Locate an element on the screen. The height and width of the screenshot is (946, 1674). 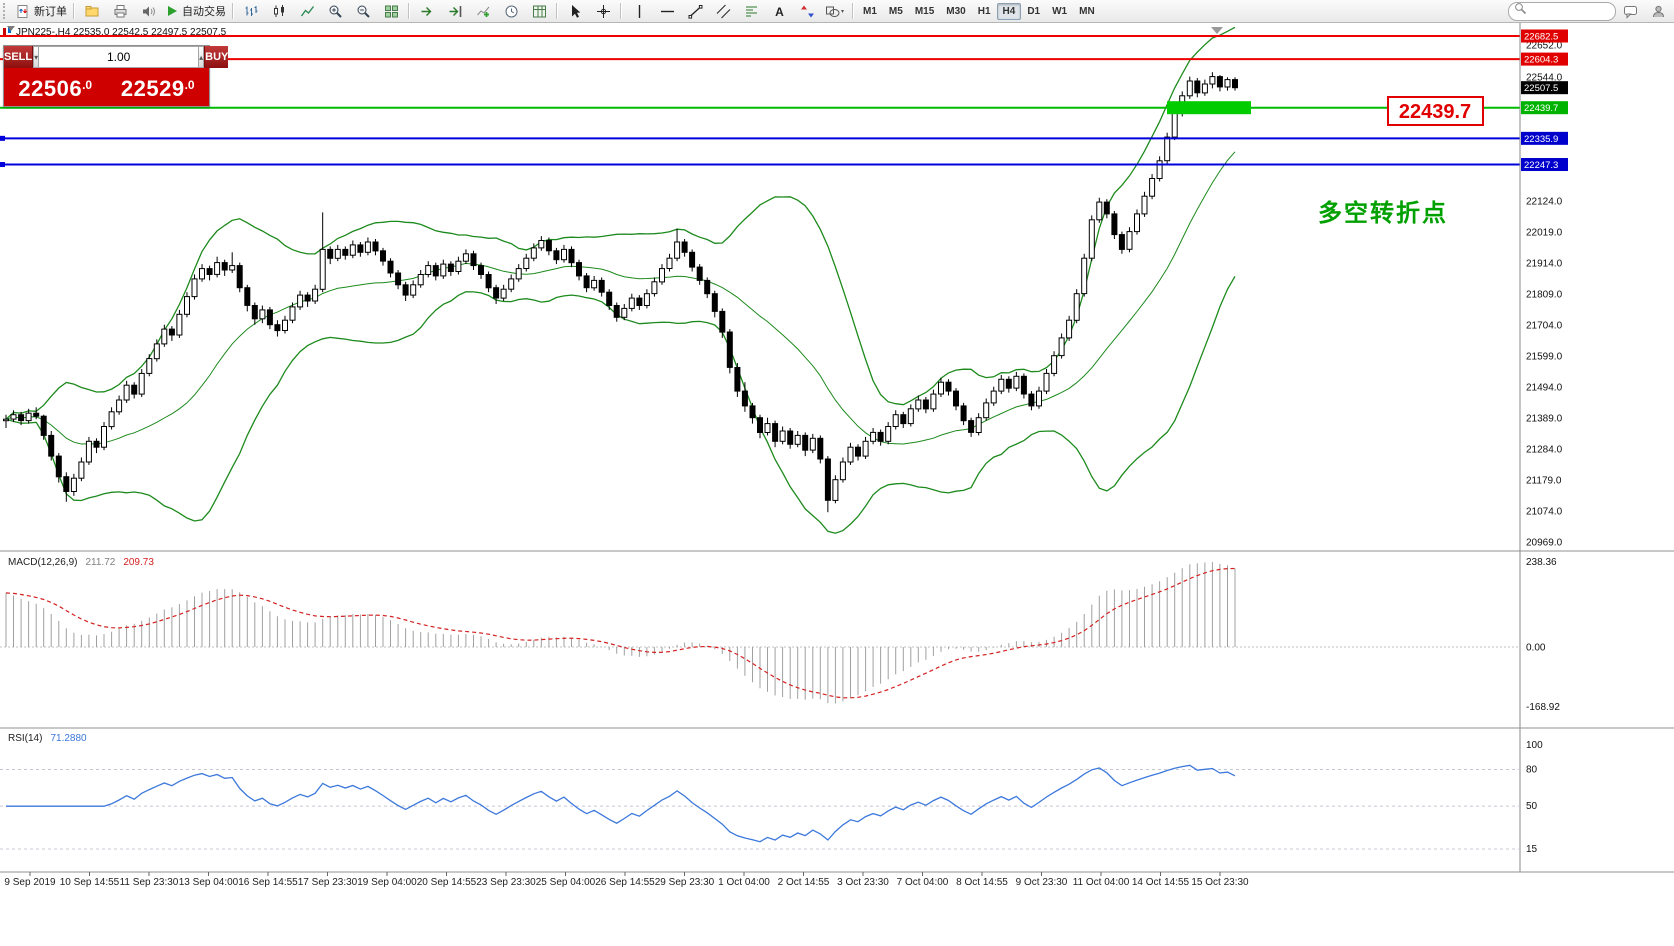
timeframe-d1: D1 is located at coordinates (1034, 11).